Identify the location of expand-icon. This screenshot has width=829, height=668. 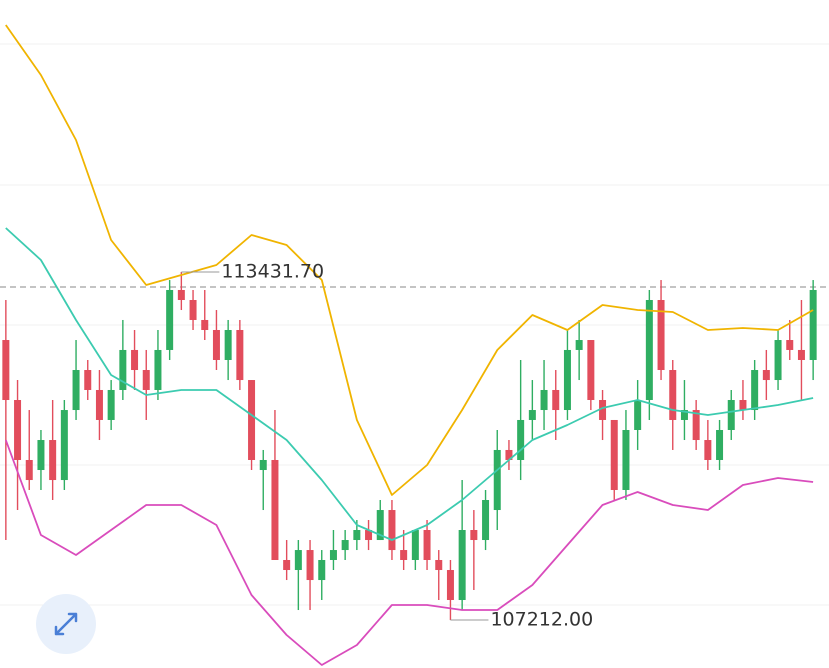
(66, 624).